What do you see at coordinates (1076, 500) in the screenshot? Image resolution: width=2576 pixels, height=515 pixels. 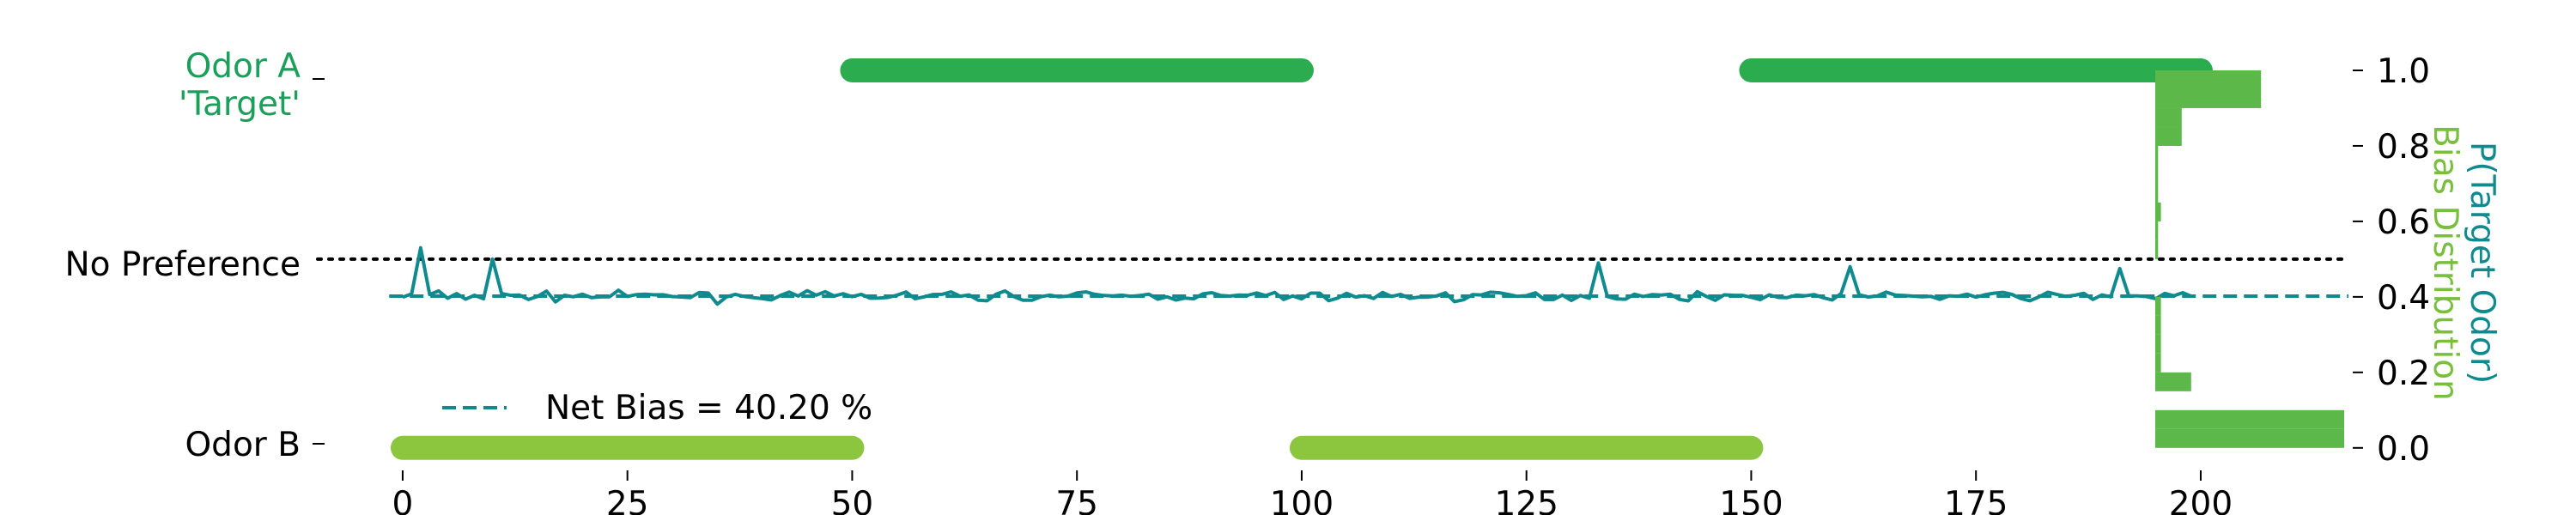 I see `x-tick-label-3: 75` at bounding box center [1076, 500].